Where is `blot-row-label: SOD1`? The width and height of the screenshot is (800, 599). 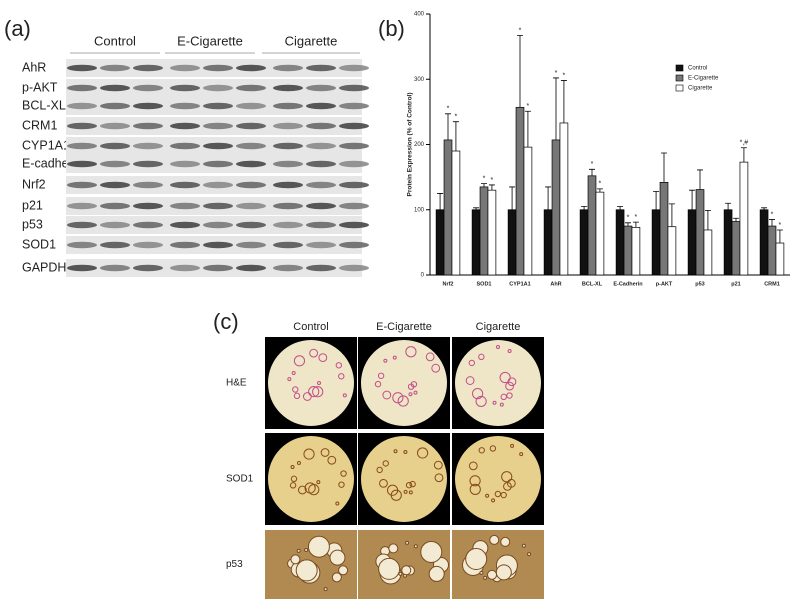 blot-row-label: SOD1 is located at coordinates (39, 244).